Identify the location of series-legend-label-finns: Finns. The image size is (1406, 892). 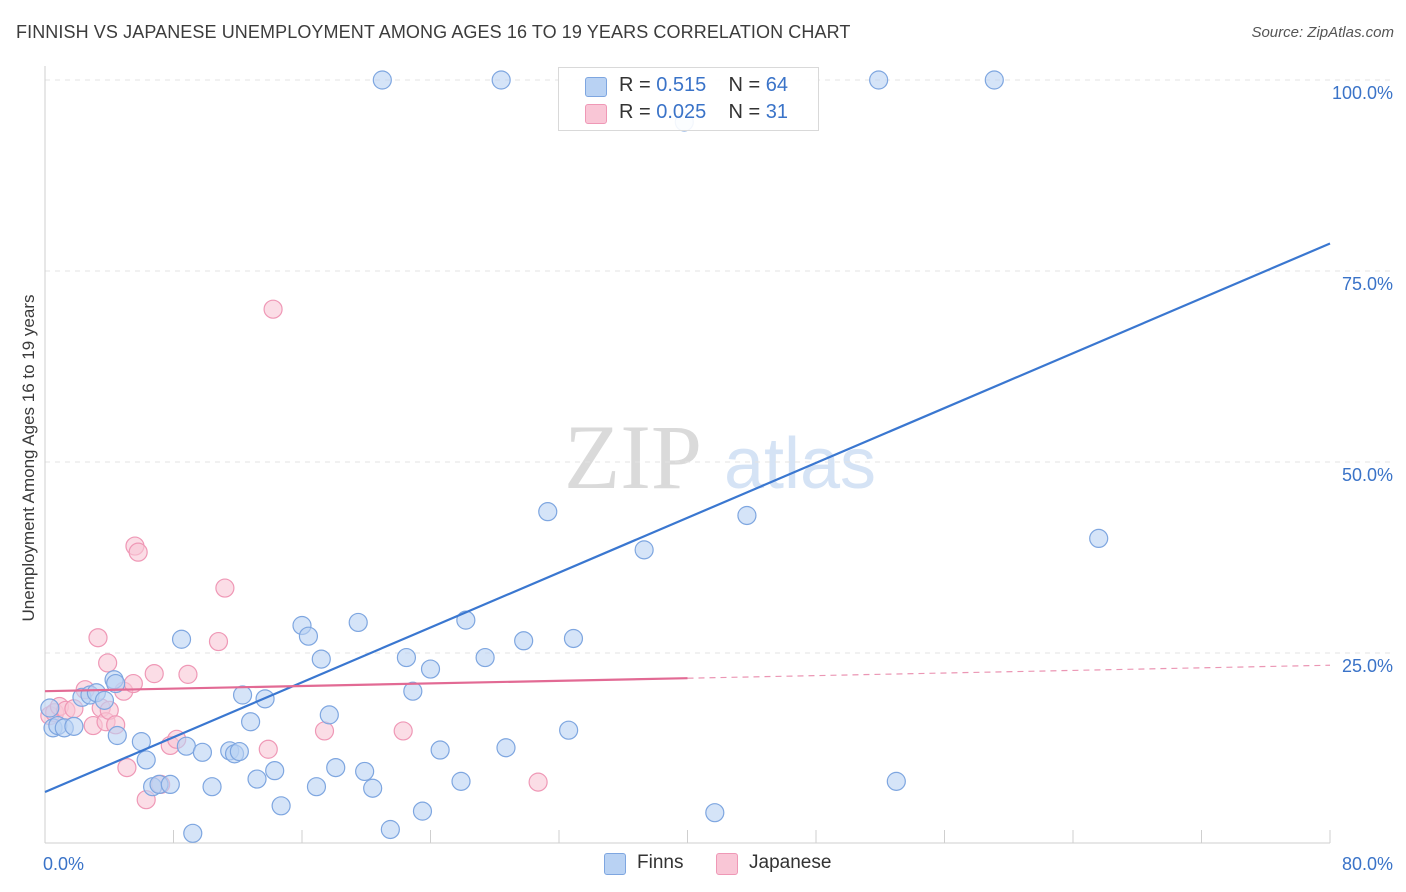
(660, 862).